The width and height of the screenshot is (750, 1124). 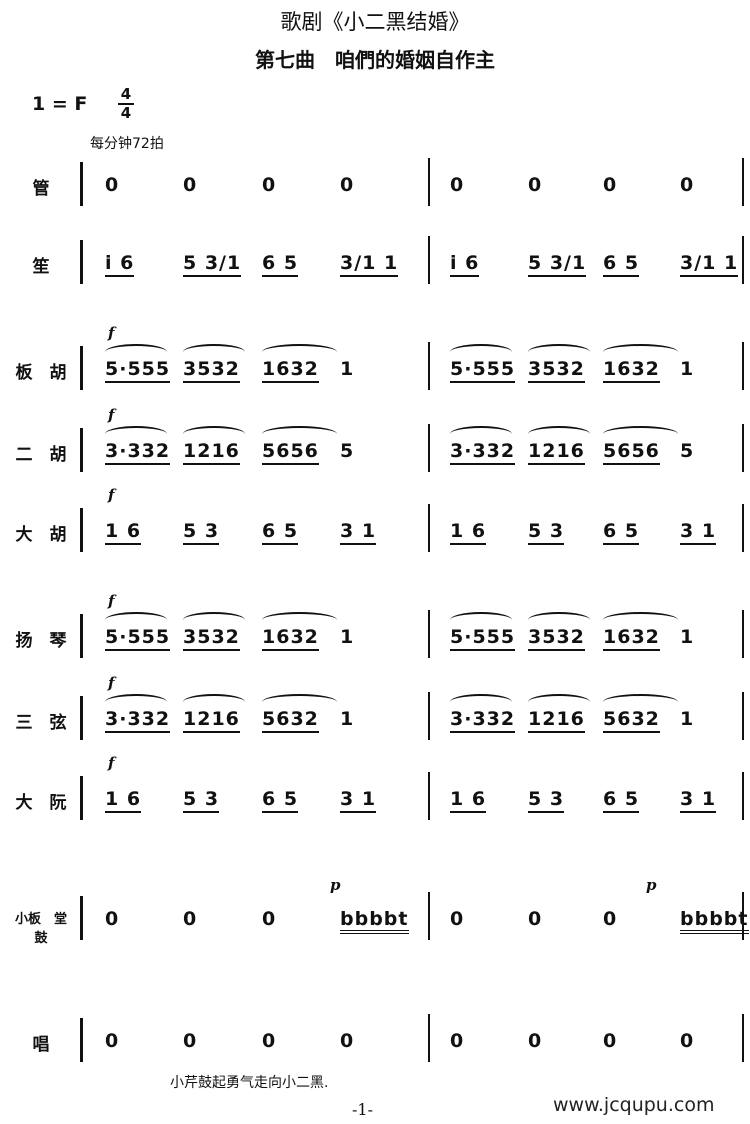 I want to click on instrument-label: 笙, so click(x=41, y=267).